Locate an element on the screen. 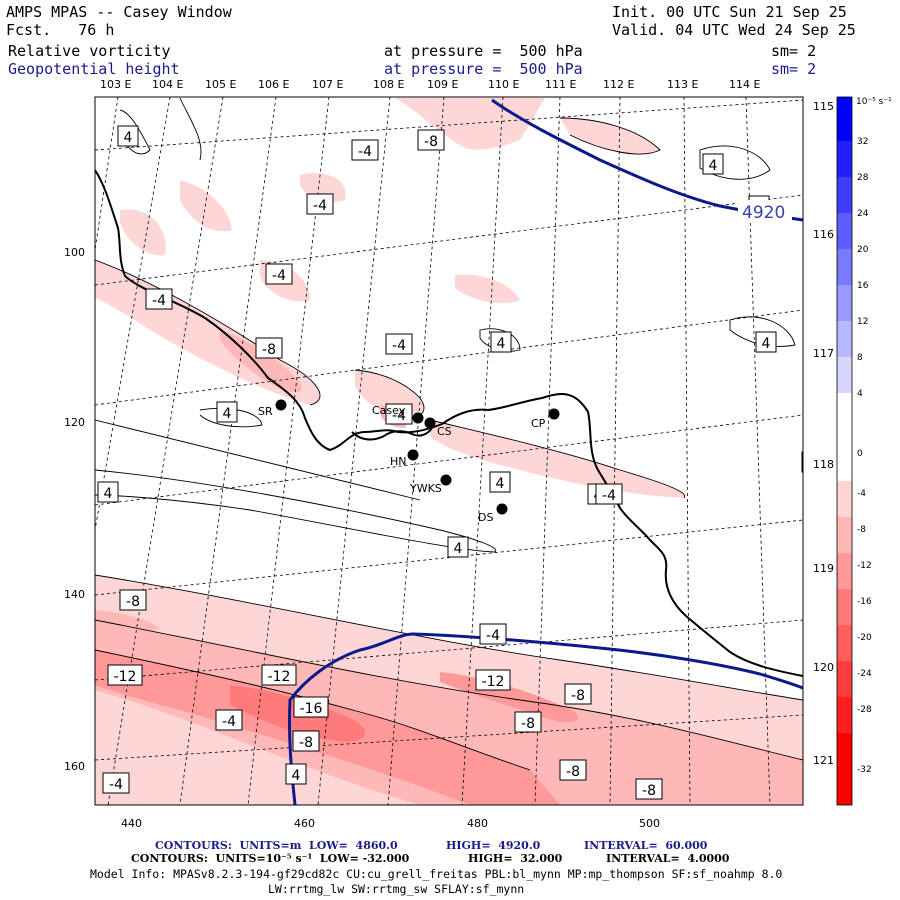  lon-label-right: 115 E is located at coordinates (829, 106).